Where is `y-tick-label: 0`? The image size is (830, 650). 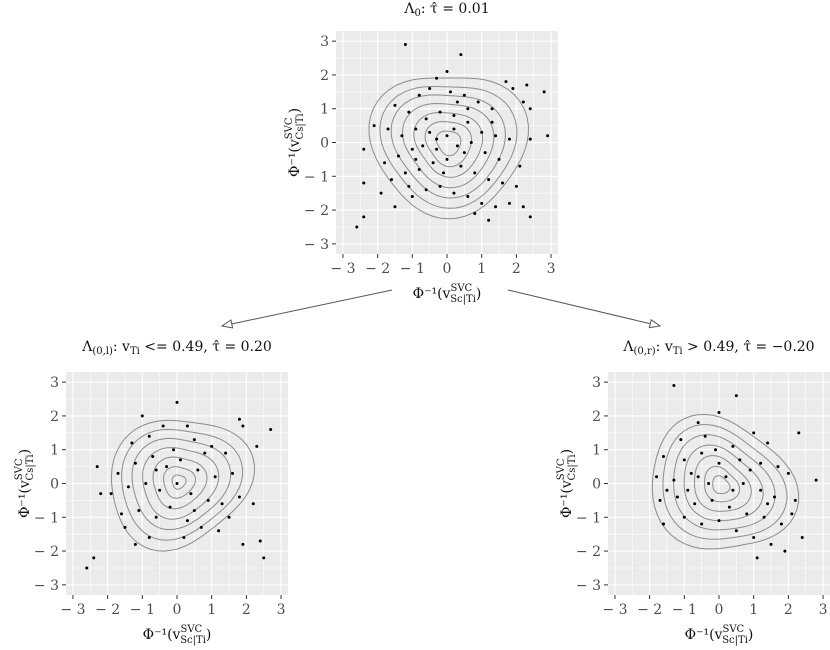
y-tick-label: 0 is located at coordinates (54, 485).